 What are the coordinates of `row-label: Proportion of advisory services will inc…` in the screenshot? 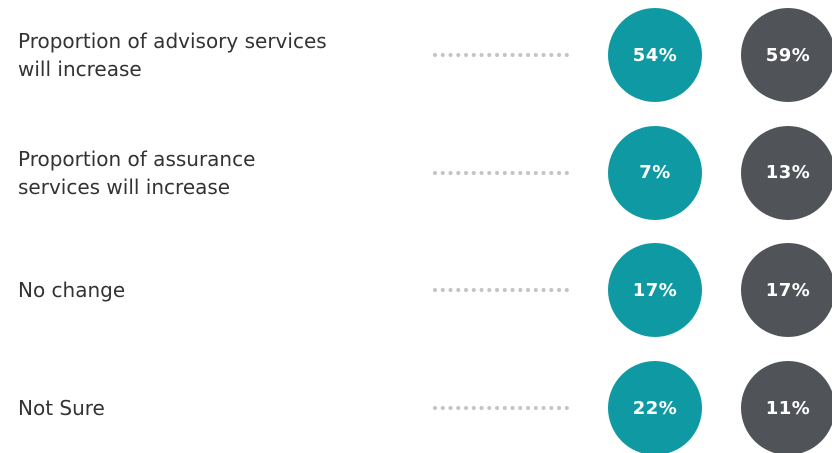 It's located at (172, 55).